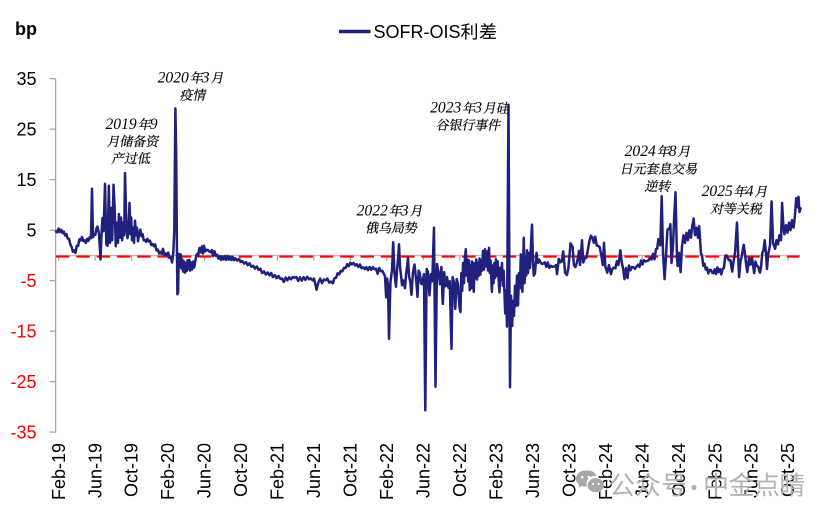 The height and width of the screenshot is (517, 819). I want to click on svg-text: Oct-23, so click(569, 470).